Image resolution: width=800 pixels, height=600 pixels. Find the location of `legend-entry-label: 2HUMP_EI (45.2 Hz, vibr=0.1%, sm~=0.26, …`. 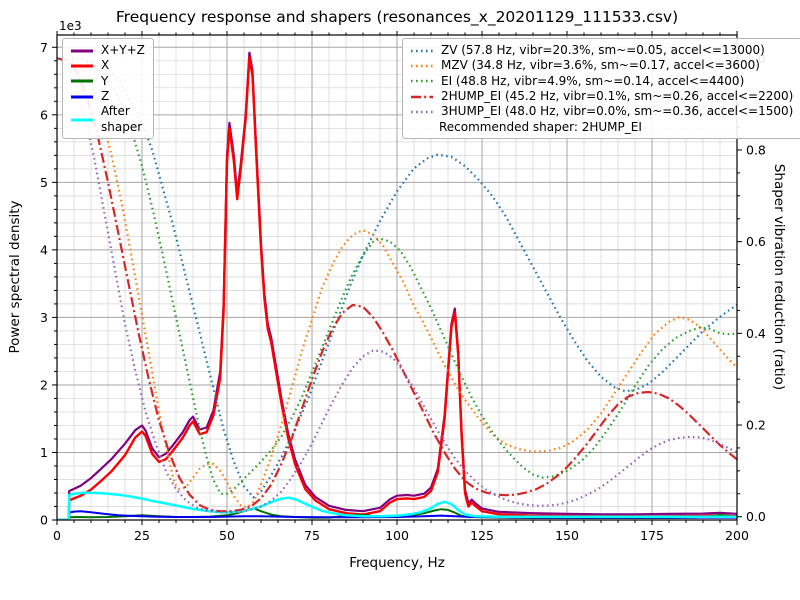

legend-entry-label: 2HUMP_EI (45.2 Hz, vibr=0.1%, sm~=0.26, … is located at coordinates (617, 96).